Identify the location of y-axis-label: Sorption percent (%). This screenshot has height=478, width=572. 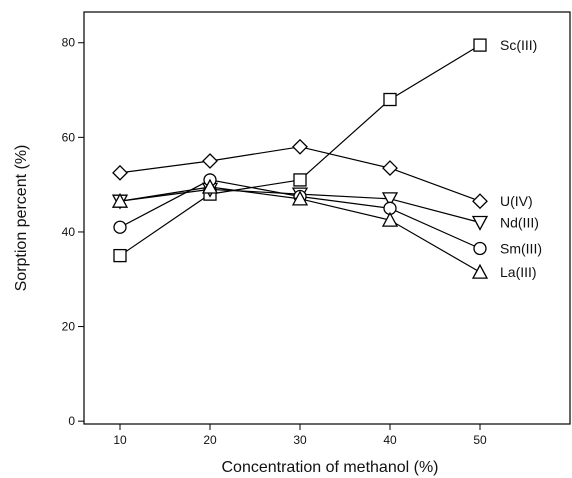
(21, 218).